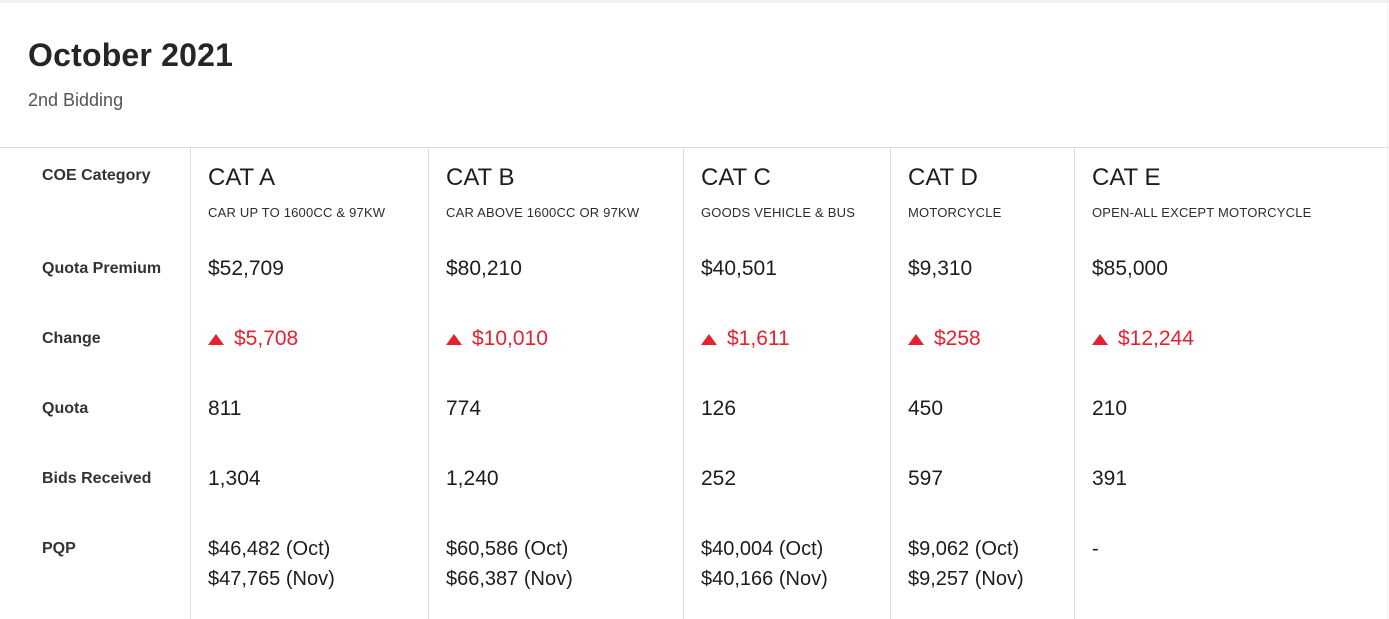  What do you see at coordinates (787, 194) in the screenshot?
I see `cat-c-header: CAT C GOODS VEHICLE & BUS` at bounding box center [787, 194].